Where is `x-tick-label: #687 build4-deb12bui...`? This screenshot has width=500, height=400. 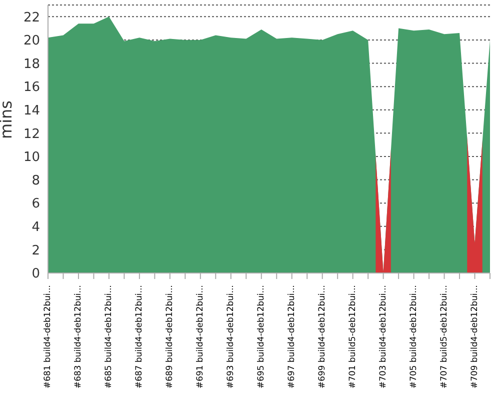
x-tick-label: #687 build4-deb12bui... is located at coordinates (139, 337).